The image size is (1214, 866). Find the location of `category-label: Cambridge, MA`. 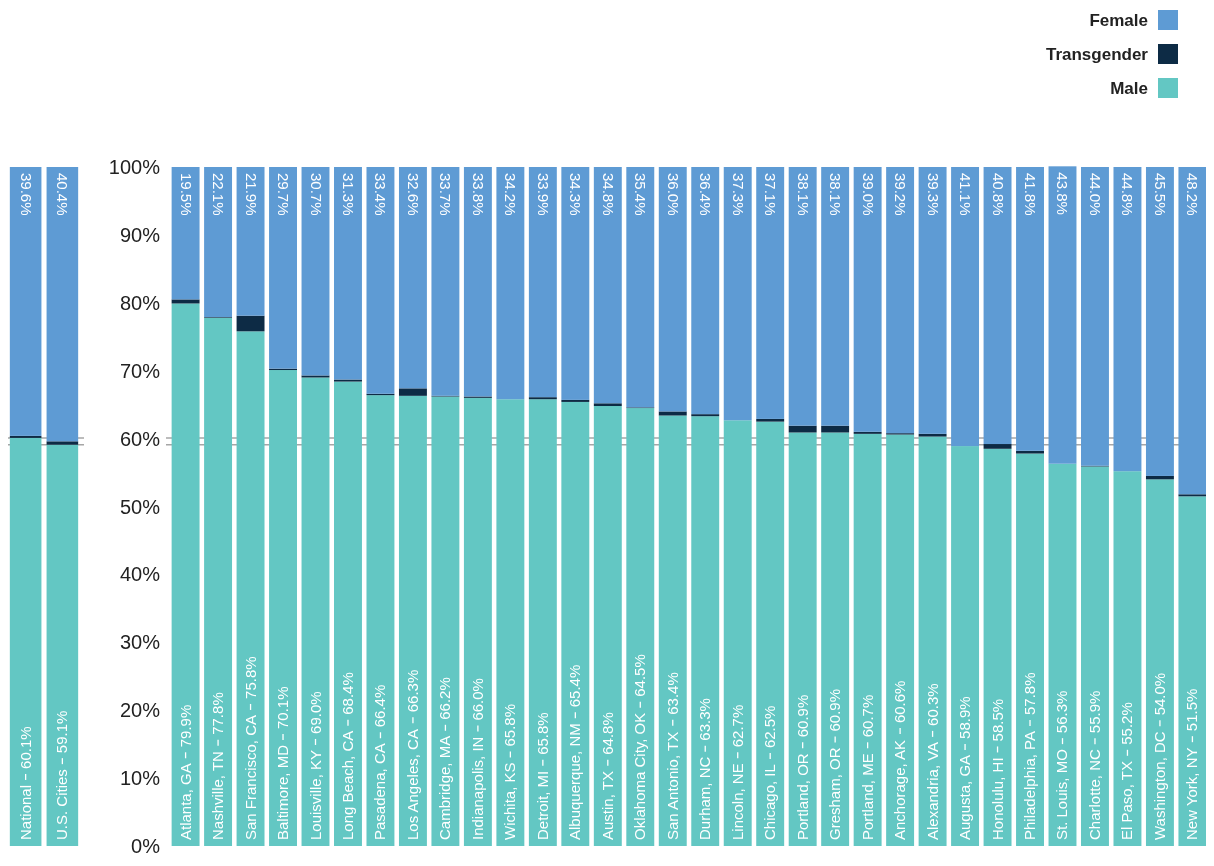

category-label: Cambridge, MA is located at coordinates (445, 787).